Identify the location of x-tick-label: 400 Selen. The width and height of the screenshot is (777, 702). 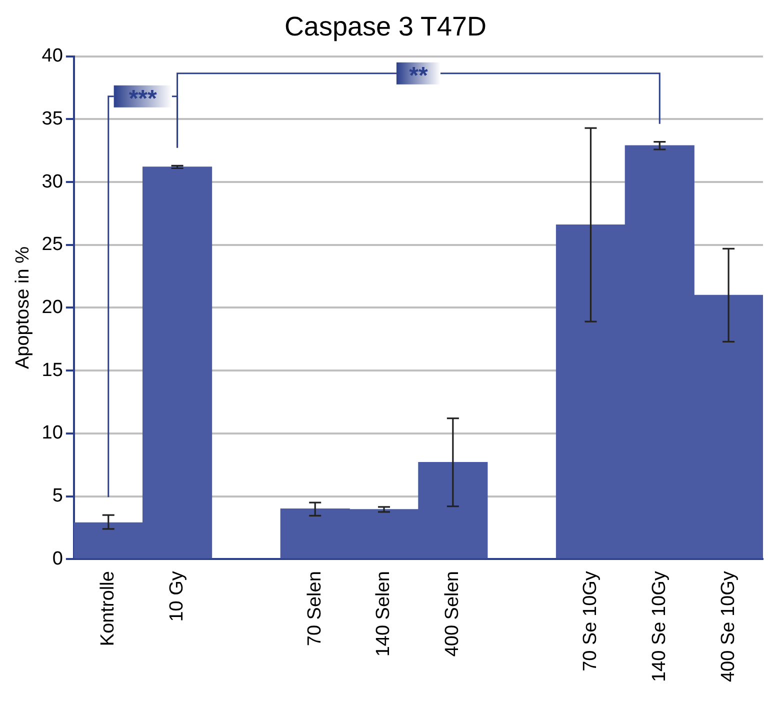
(453, 614).